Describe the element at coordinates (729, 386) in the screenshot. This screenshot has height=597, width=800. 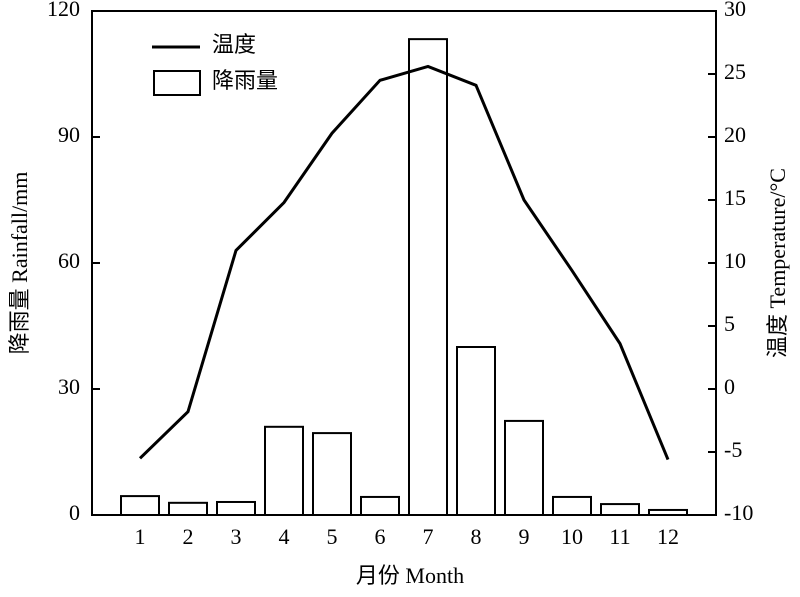
I see `y2-tick-label: 0` at that location.